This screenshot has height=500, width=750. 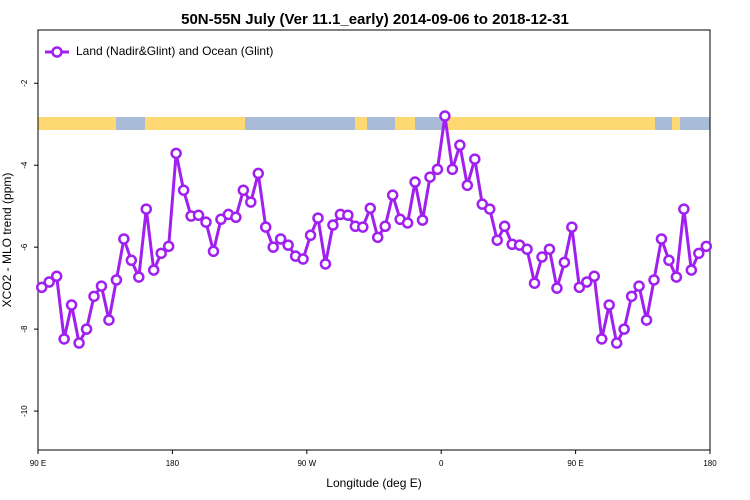 What do you see at coordinates (7, 240) in the screenshot?
I see `y-axis-label: XCO2 - MLO trend (ppm)` at bounding box center [7, 240].